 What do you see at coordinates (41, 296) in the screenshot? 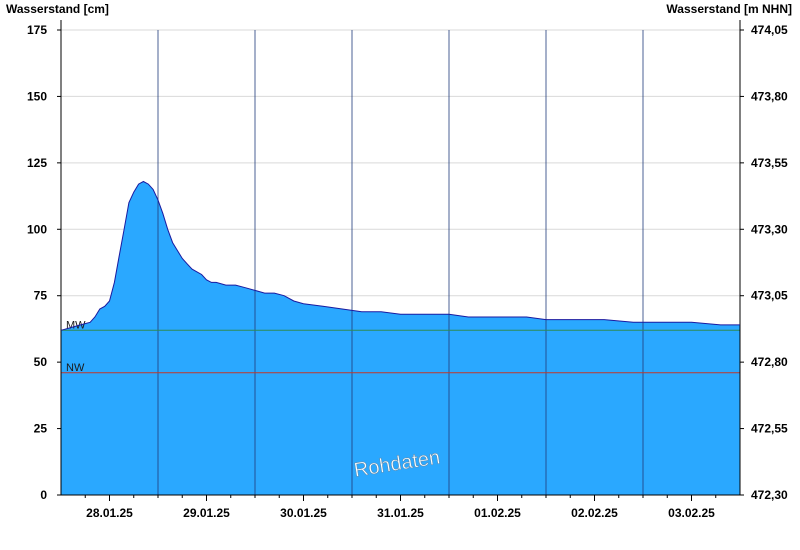
I see `y-tick-left-label-3: 75` at bounding box center [41, 296].